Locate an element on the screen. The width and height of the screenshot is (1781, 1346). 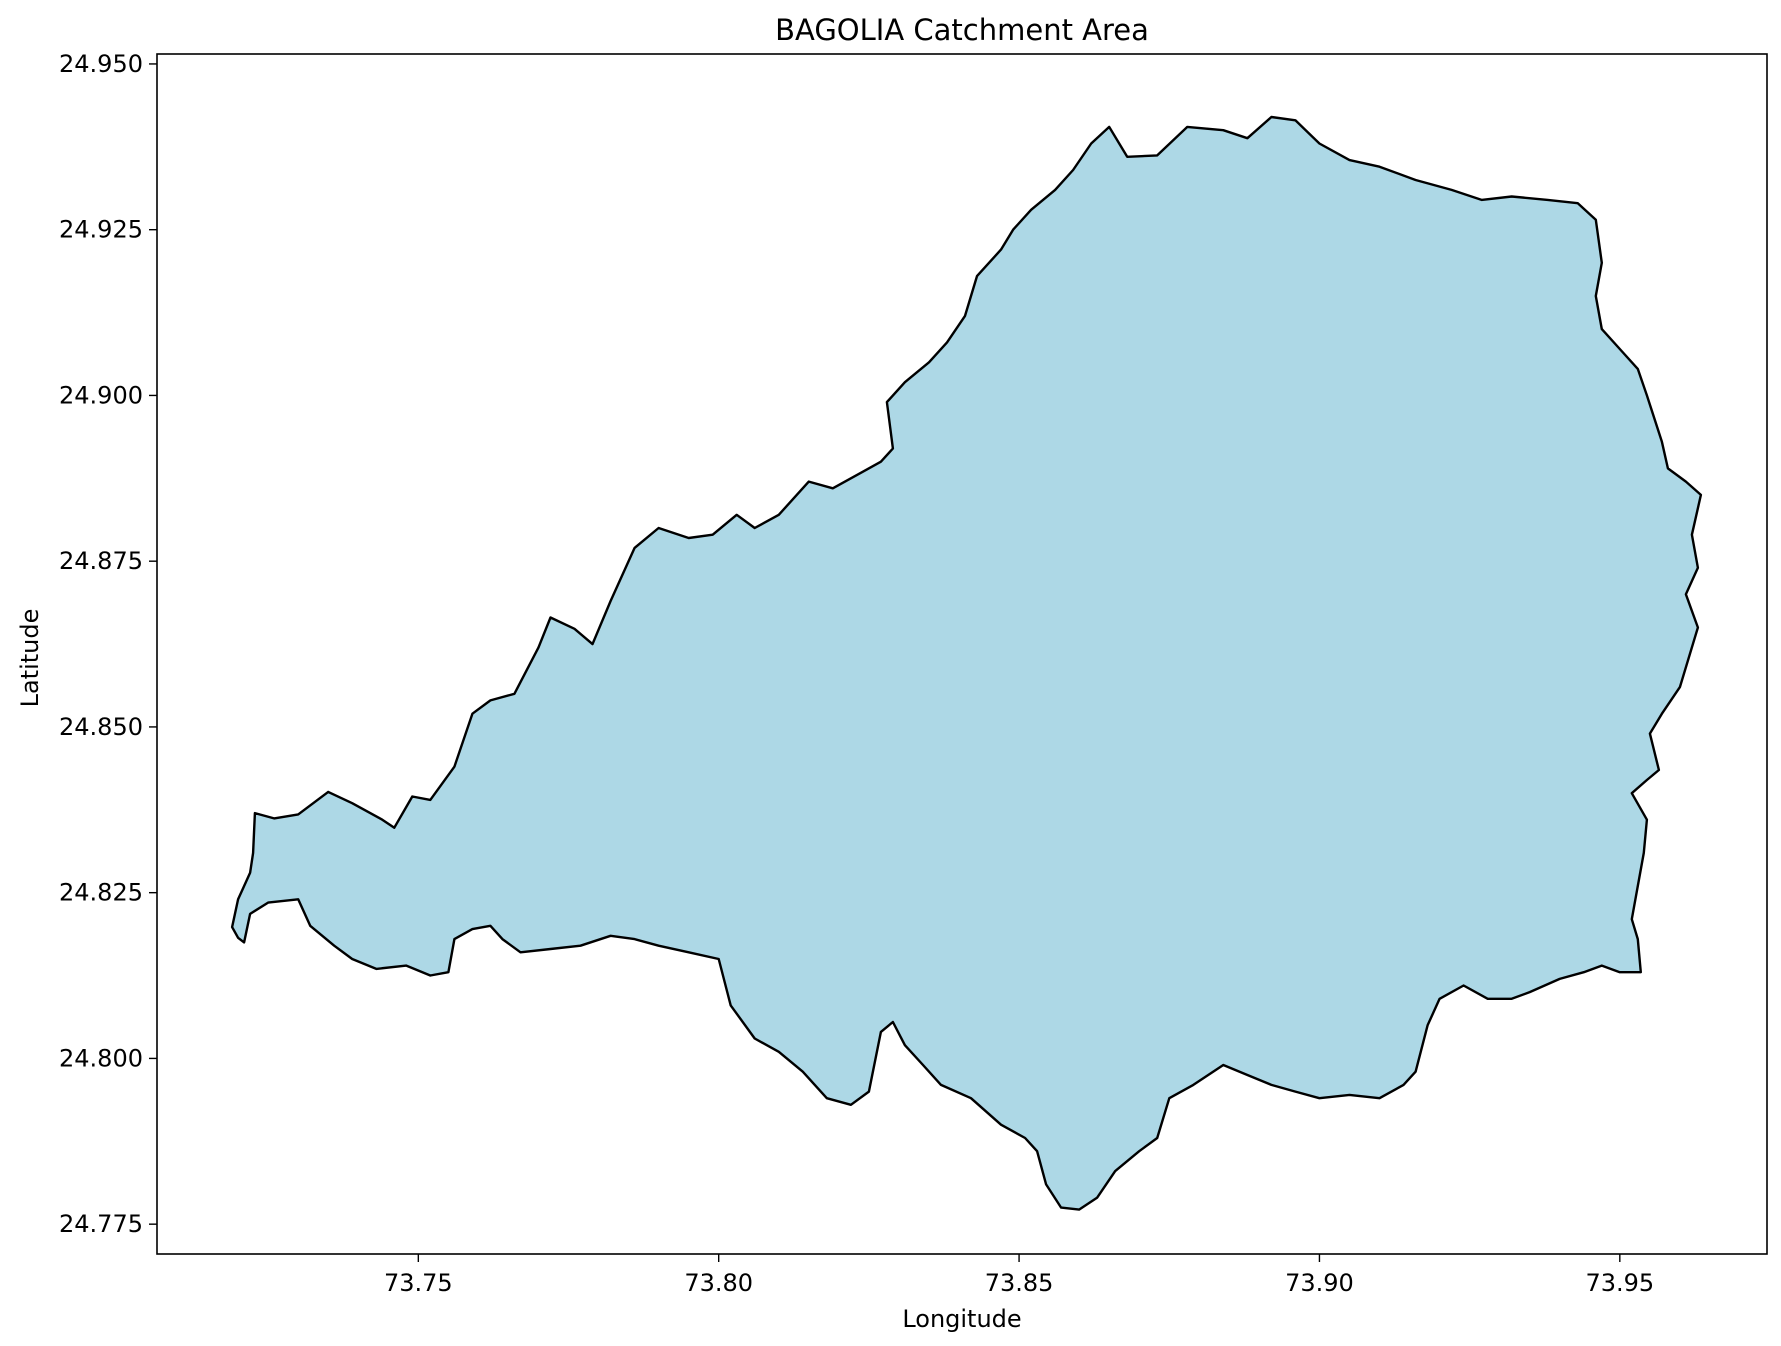
x-tick-label: 73.95 is located at coordinates (1619, 1283).